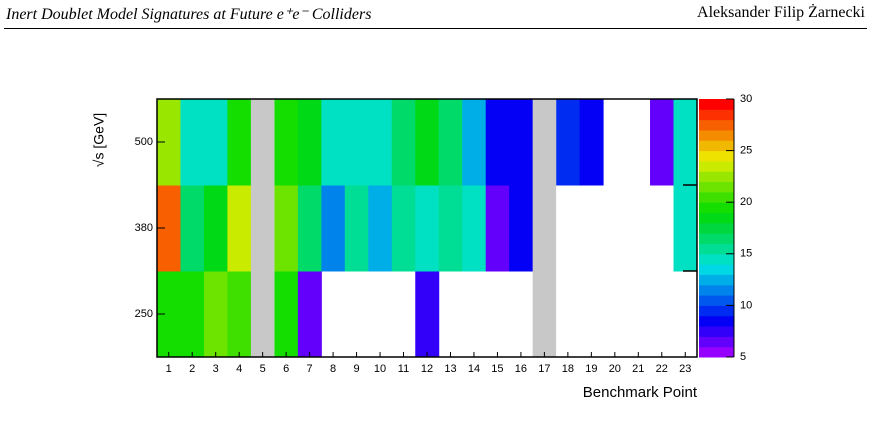 The height and width of the screenshot is (434, 871). I want to click on x-tick-label: 6, so click(286, 369).